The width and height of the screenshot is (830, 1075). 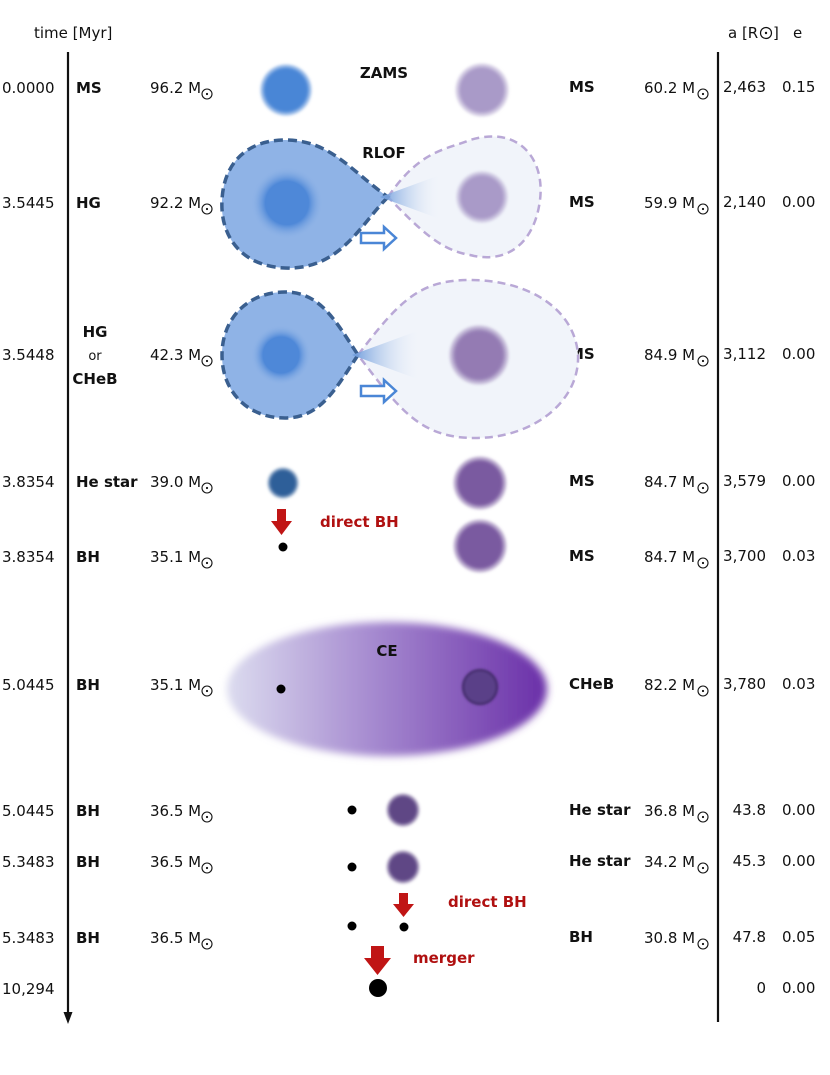 I want to click on row-time: 3.8354, so click(x=28, y=482).